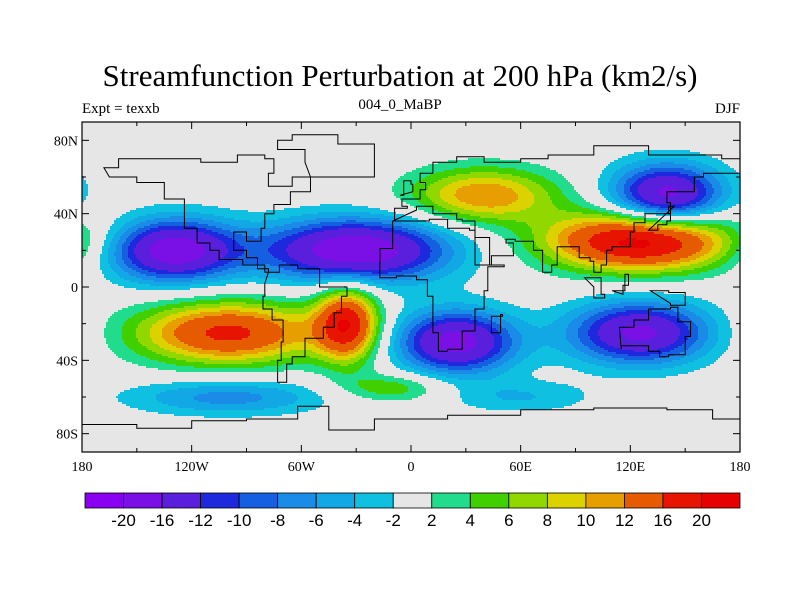 The height and width of the screenshot is (600, 800). I want to click on colorbar-swatch, so click(451, 500).